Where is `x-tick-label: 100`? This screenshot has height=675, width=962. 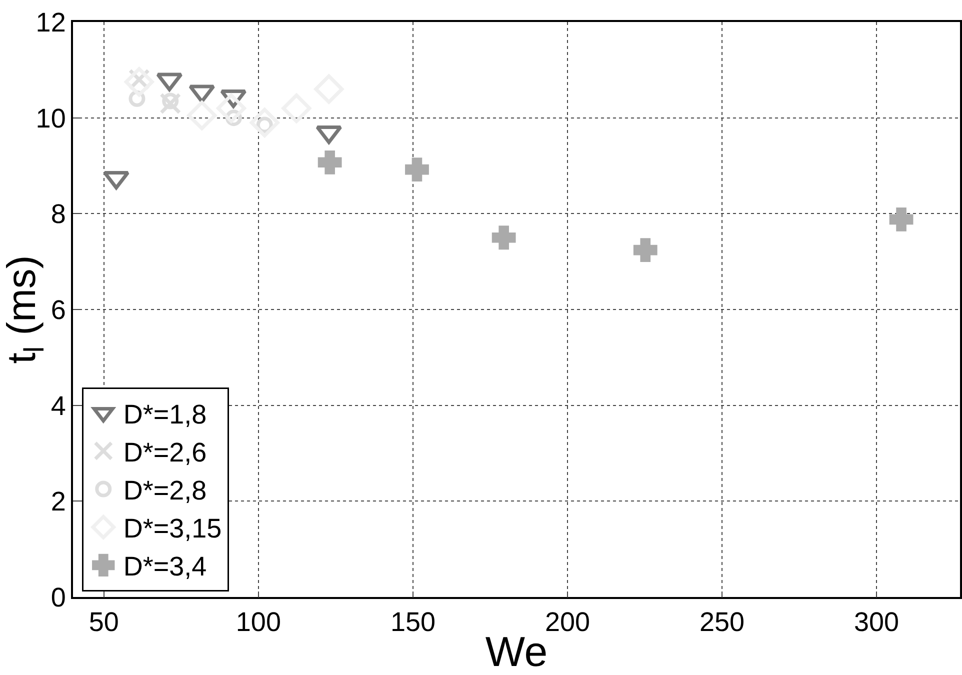 x-tick-label: 100 is located at coordinates (258, 622).